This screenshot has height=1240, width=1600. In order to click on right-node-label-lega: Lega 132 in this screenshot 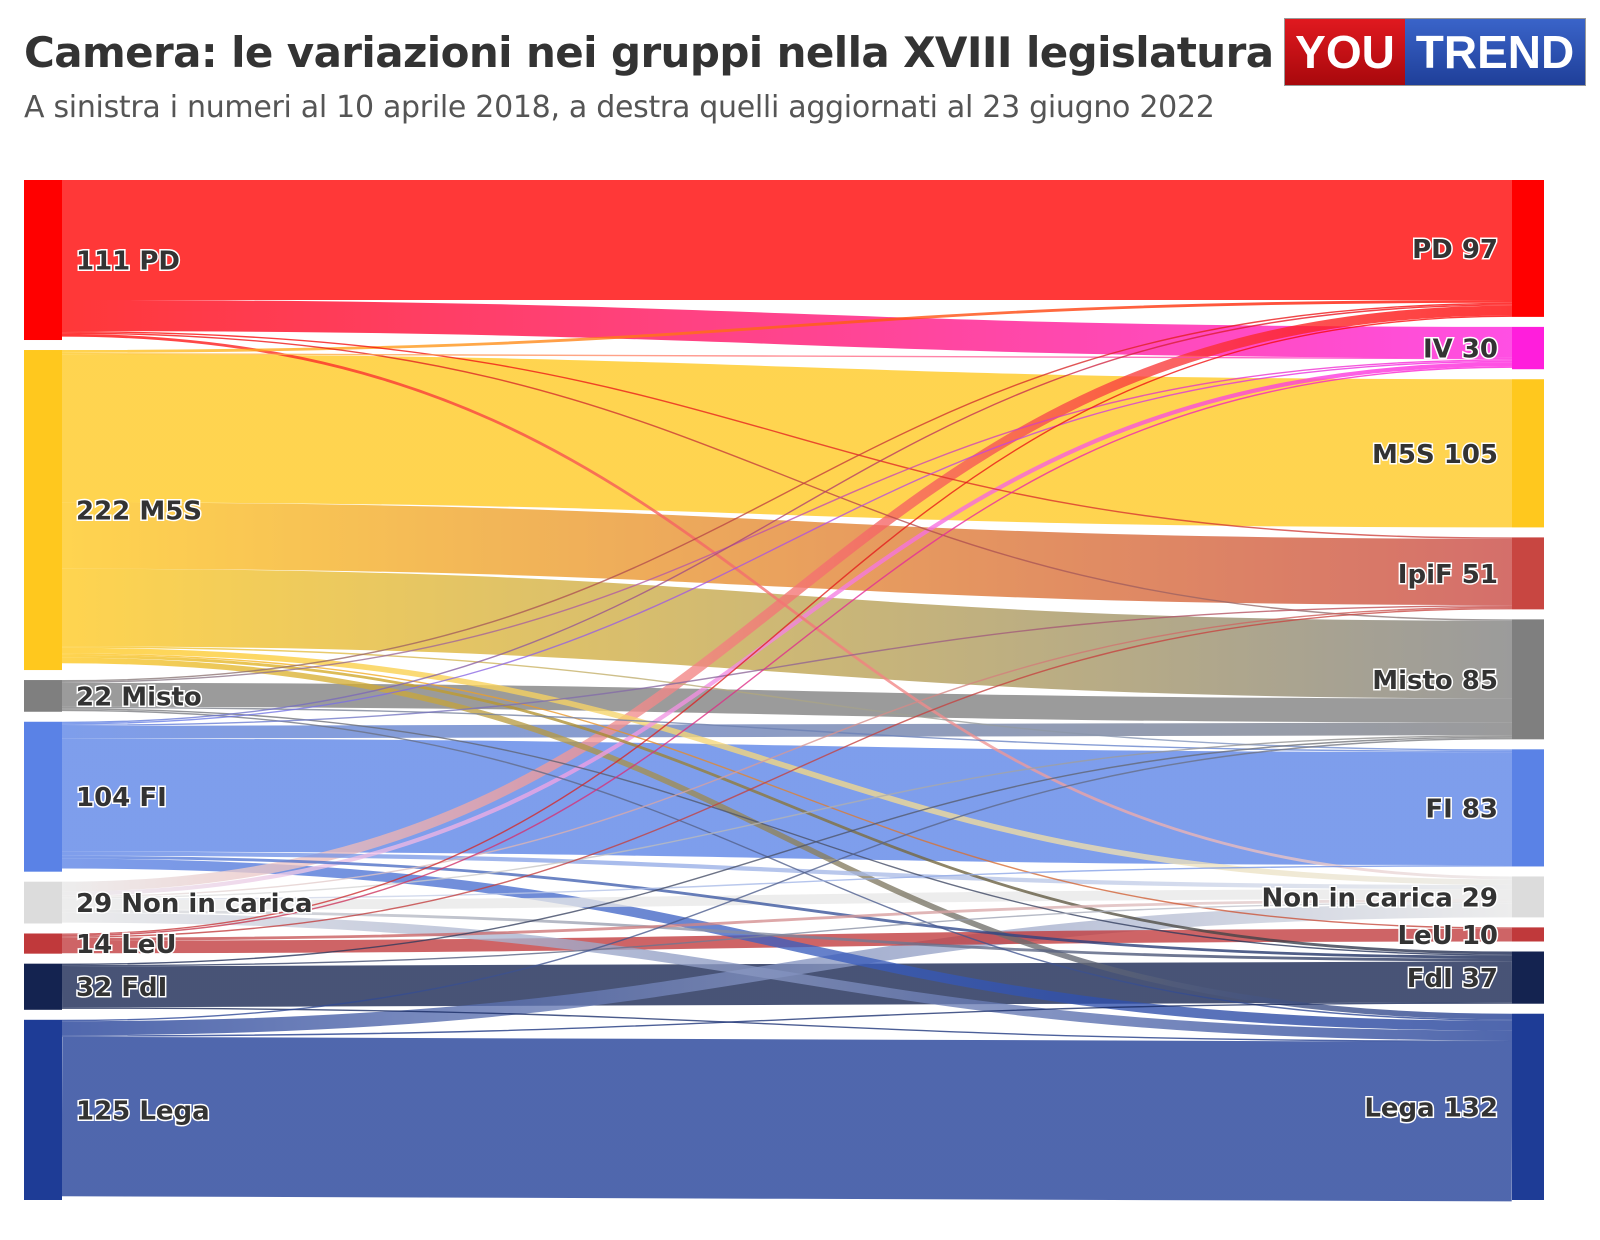, I will do `click(1431, 1108)`.